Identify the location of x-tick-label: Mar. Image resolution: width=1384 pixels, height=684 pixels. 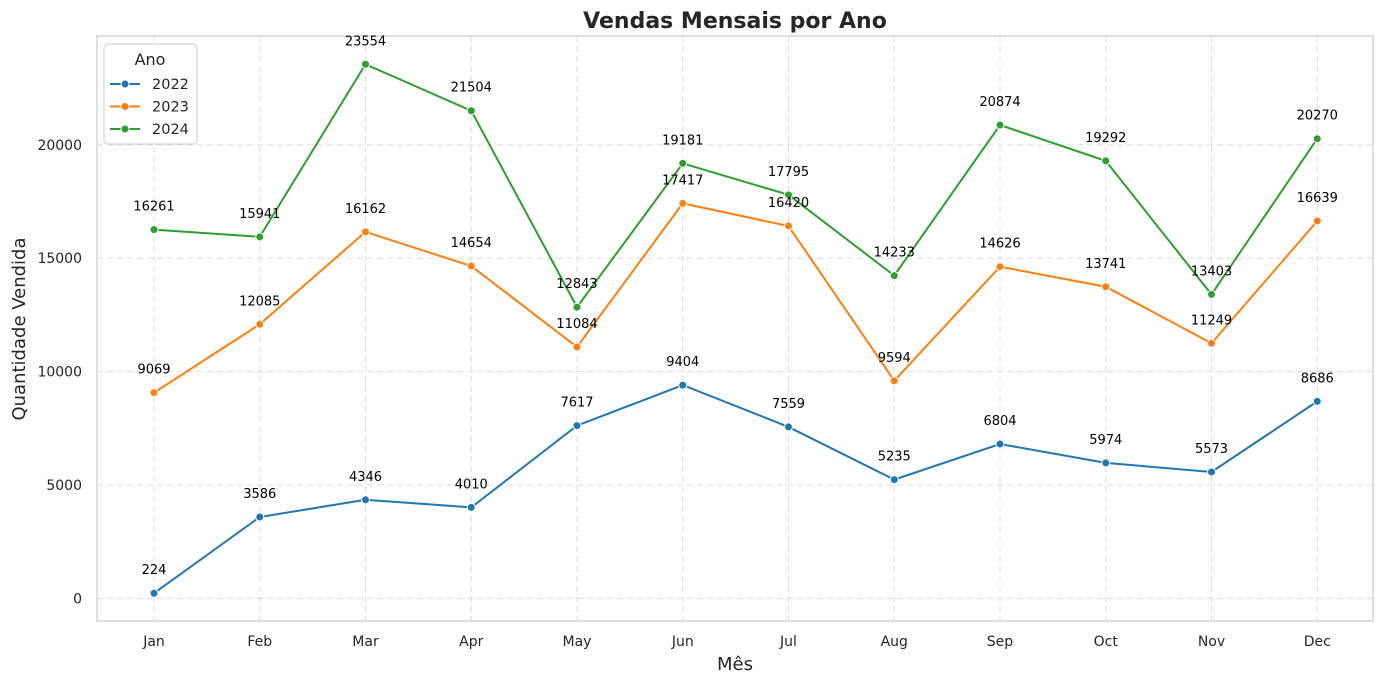
(365, 642).